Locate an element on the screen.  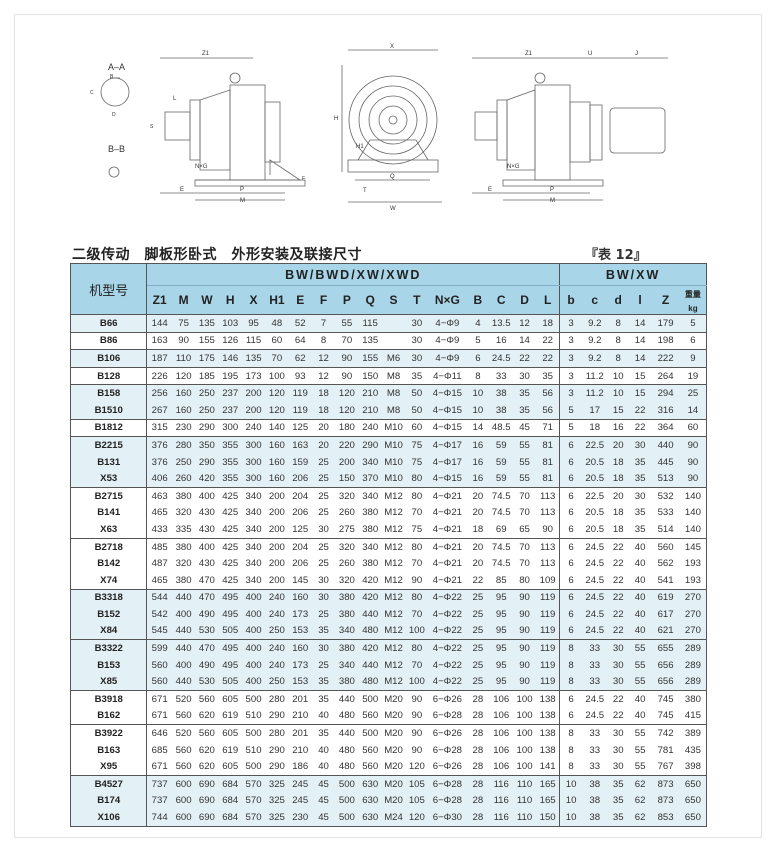
value-cell: 206 is located at coordinates (300, 564).